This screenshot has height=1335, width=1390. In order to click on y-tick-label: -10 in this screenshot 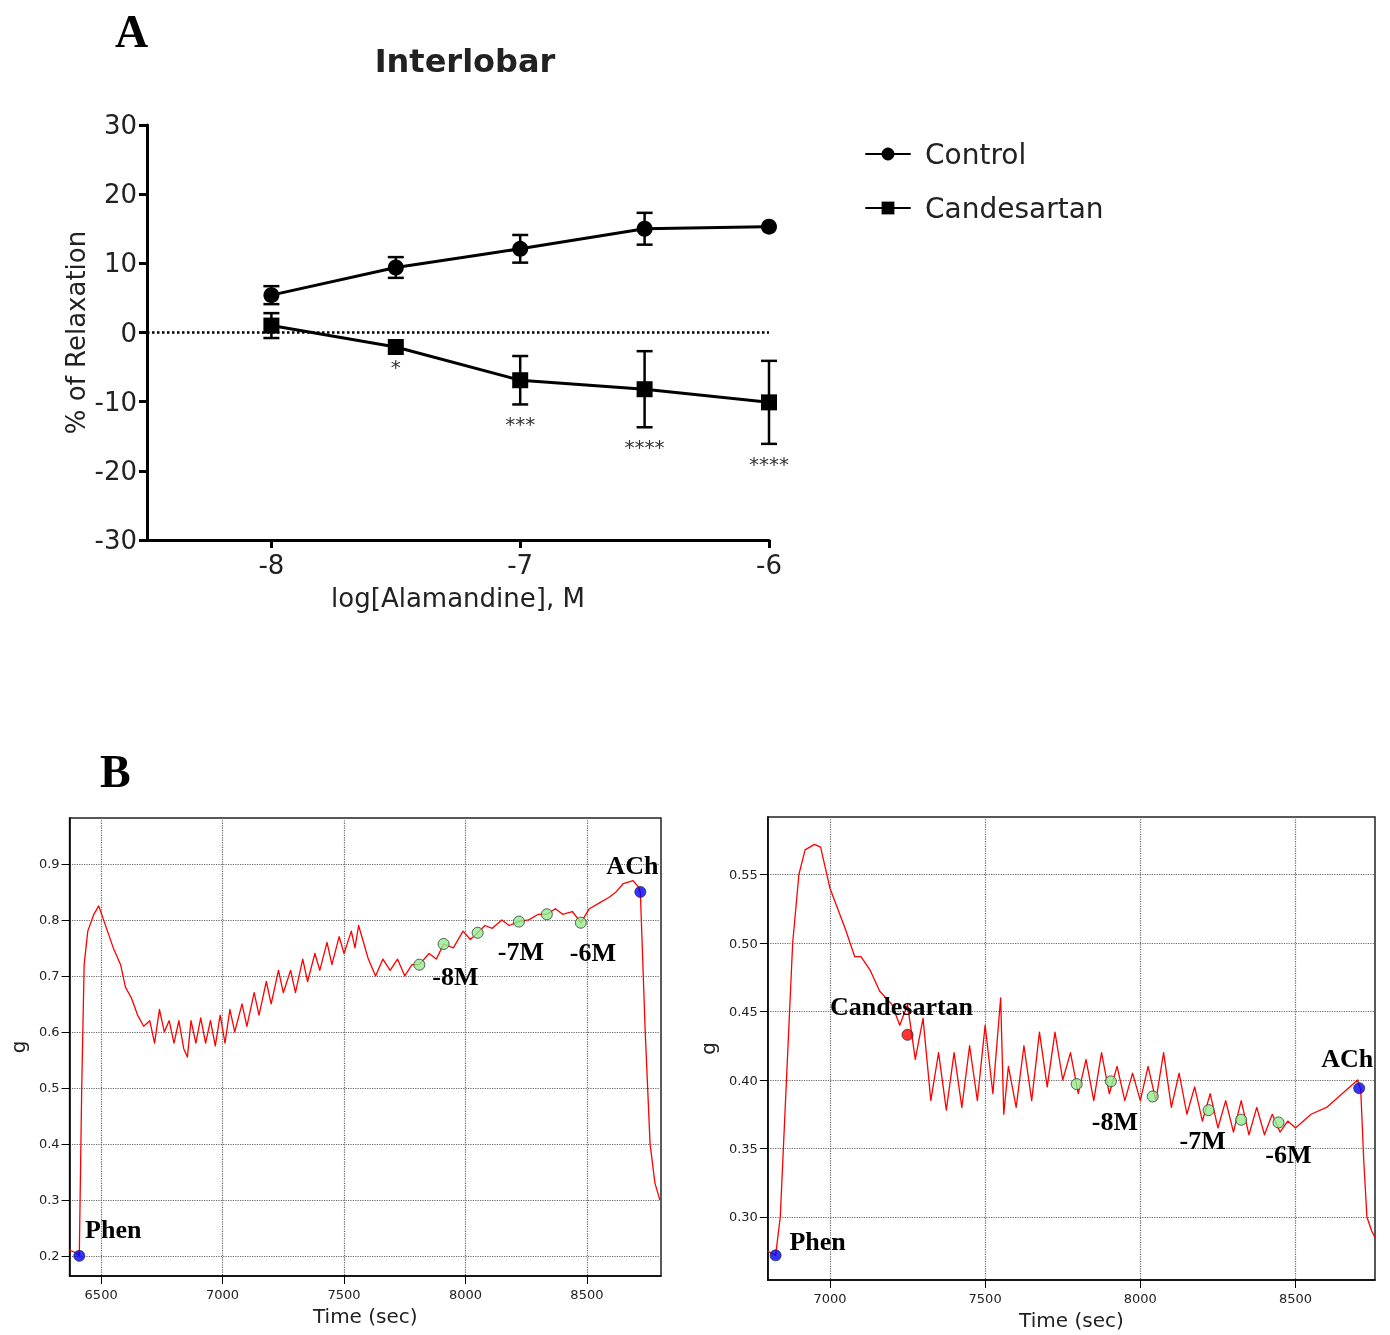, I will do `click(115, 401)`.